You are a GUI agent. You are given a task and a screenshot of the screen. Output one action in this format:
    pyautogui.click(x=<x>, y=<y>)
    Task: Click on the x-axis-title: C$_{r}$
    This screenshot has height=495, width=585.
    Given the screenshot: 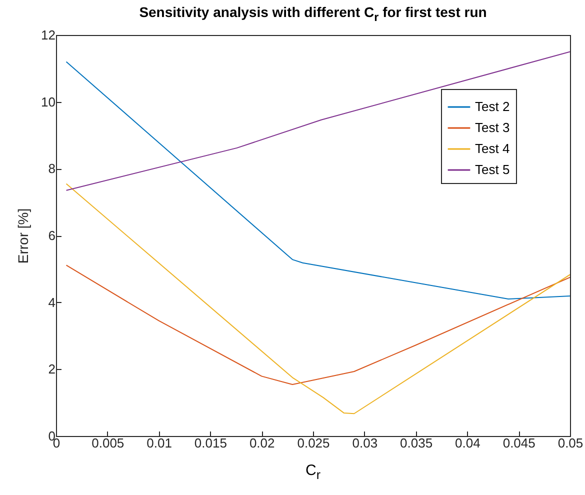 What is the action you would take?
    pyautogui.click(x=313, y=472)
    